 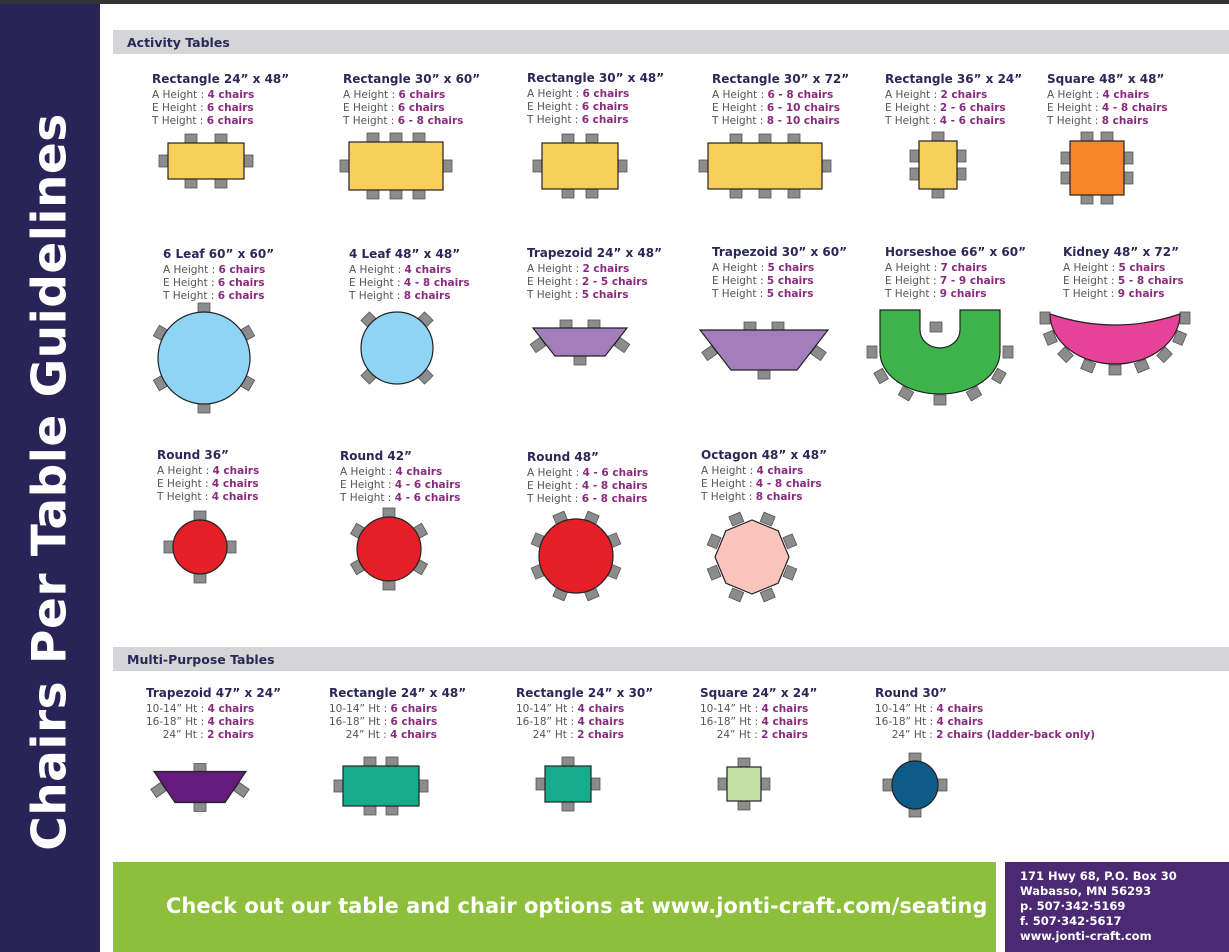 I want to click on chair-guideline: A Height : 5 chairs, so click(x=779, y=268).